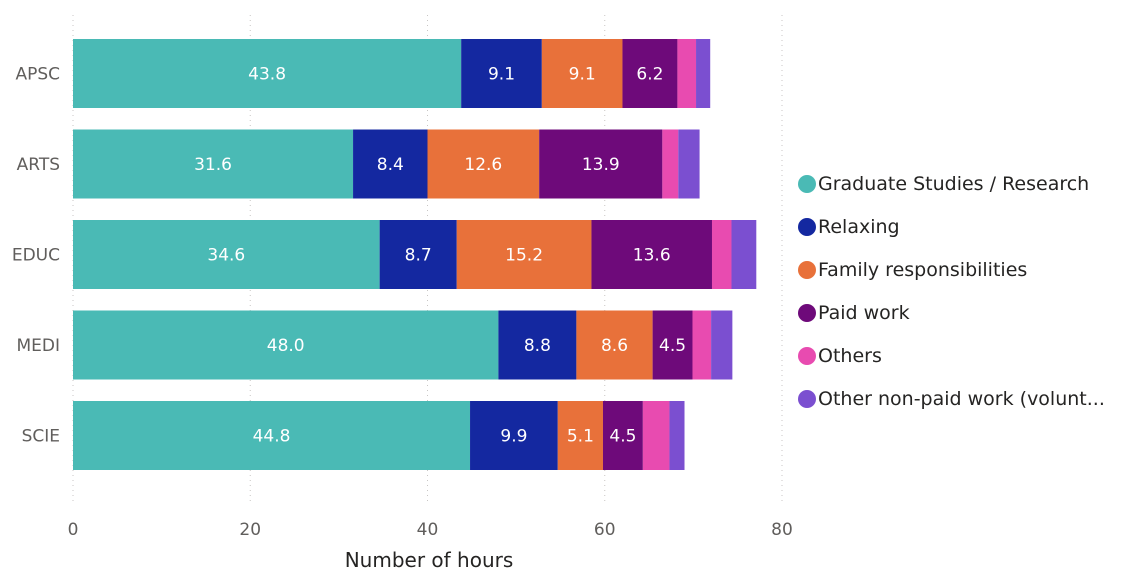 Image resolution: width=1121 pixels, height=571 pixels. I want to click on legend-item: Graduate Studies / Research, so click(959, 183).